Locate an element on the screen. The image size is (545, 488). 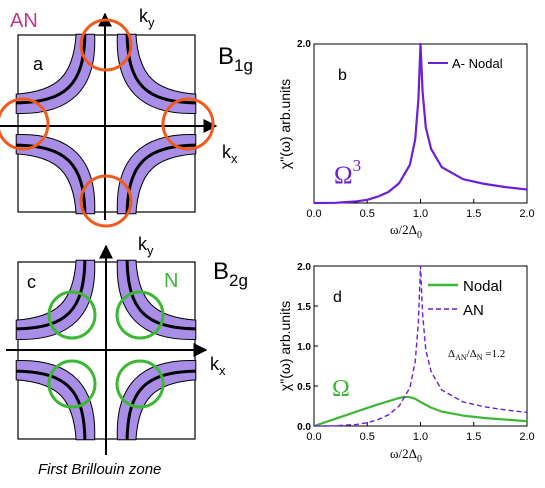
legend-label-an: AN is located at coordinates (473, 310).